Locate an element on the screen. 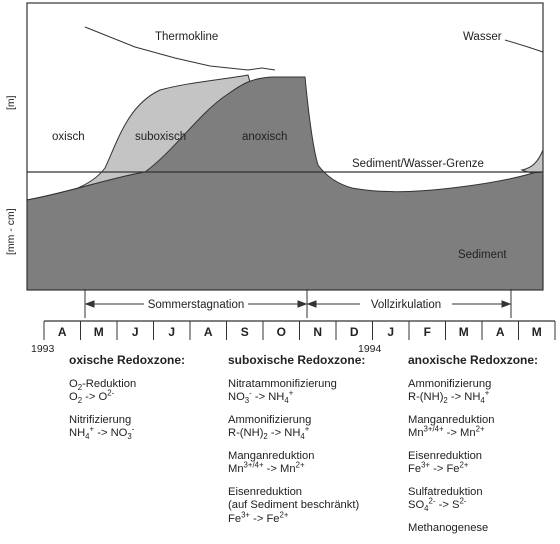  entry: Nitratammonifizierung NO3- -> NH4+ is located at coordinates (296, 391).